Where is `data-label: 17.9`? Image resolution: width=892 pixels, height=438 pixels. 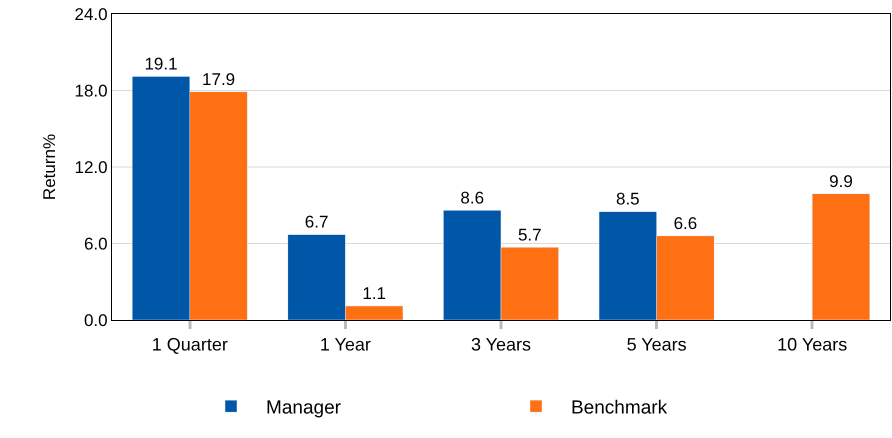 data-label: 17.9 is located at coordinates (219, 79).